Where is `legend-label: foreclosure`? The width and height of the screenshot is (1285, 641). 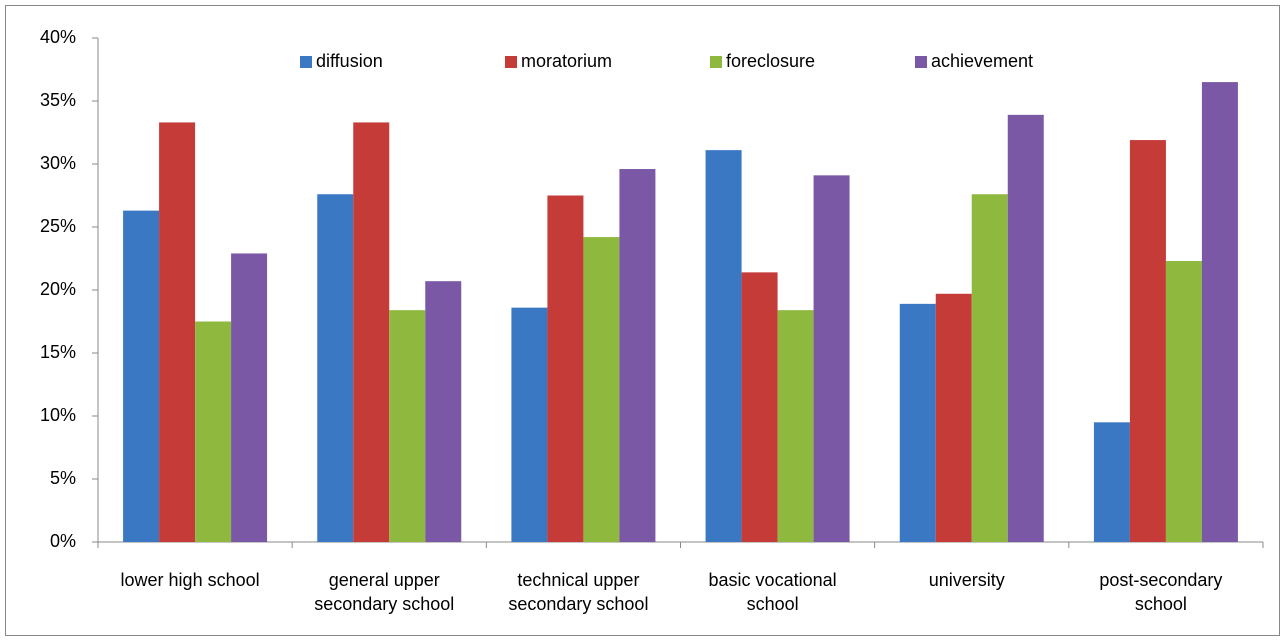 legend-label: foreclosure is located at coordinates (770, 61).